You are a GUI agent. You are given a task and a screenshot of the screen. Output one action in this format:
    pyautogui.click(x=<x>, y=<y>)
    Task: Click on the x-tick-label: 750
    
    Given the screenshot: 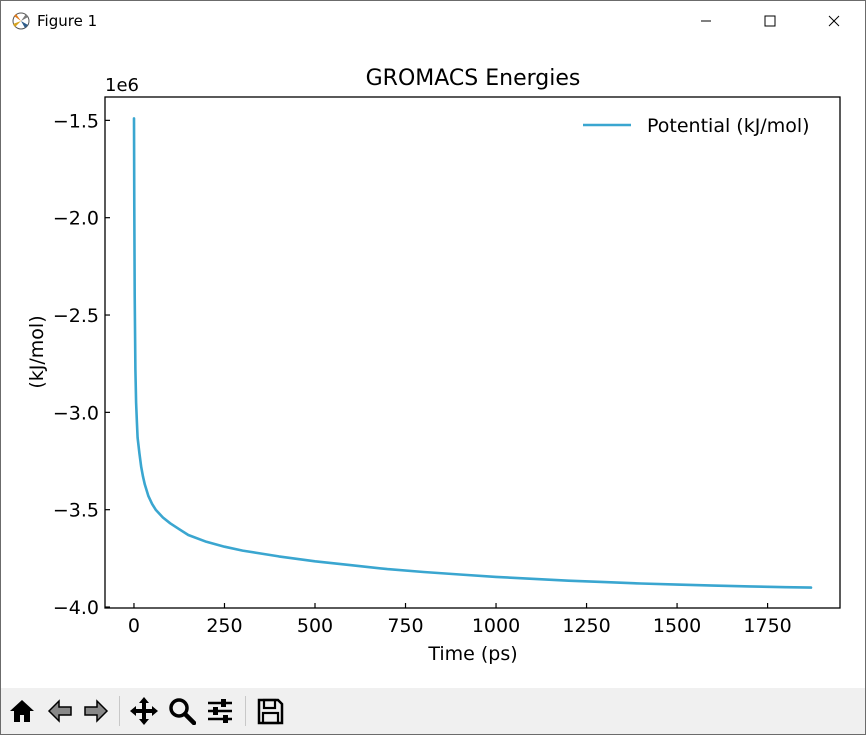 What is the action you would take?
    pyautogui.click(x=405, y=626)
    